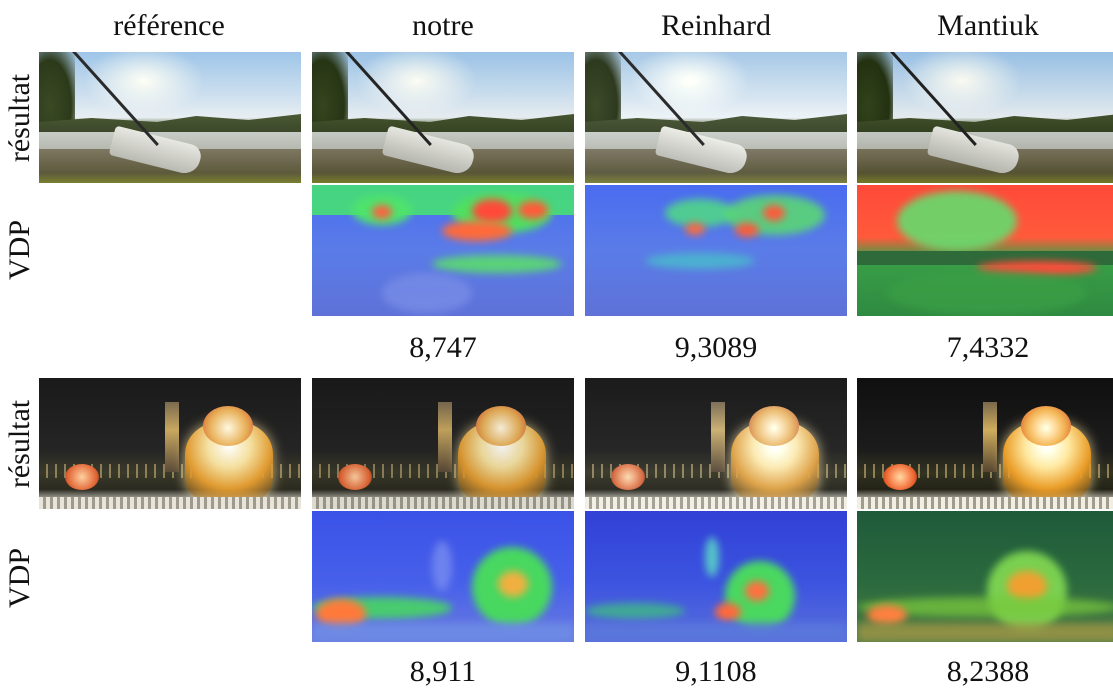 Image resolution: width=1113 pixels, height=690 pixels. What do you see at coordinates (443, 347) in the screenshot?
I see `score-boat-ours: 8,747` at bounding box center [443, 347].